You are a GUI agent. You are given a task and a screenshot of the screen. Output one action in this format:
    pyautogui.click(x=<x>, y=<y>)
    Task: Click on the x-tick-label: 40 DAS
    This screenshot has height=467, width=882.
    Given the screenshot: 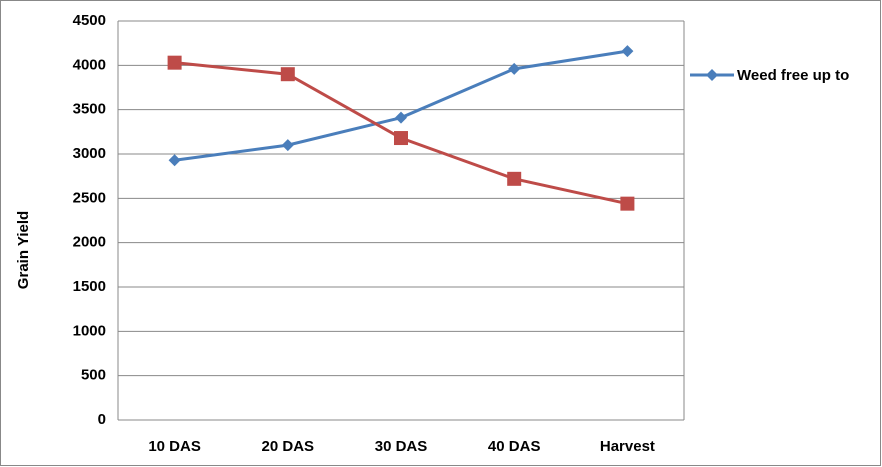 What is the action you would take?
    pyautogui.click(x=514, y=446)
    